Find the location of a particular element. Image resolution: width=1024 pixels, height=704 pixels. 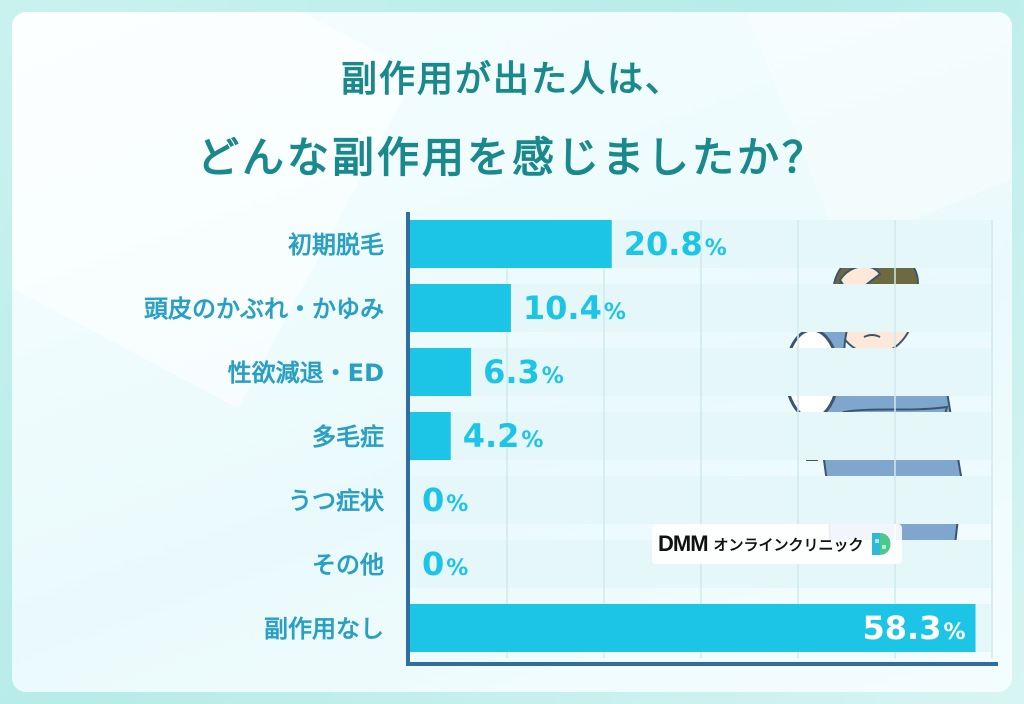

category-label: うつ症状 is located at coordinates (336, 501).